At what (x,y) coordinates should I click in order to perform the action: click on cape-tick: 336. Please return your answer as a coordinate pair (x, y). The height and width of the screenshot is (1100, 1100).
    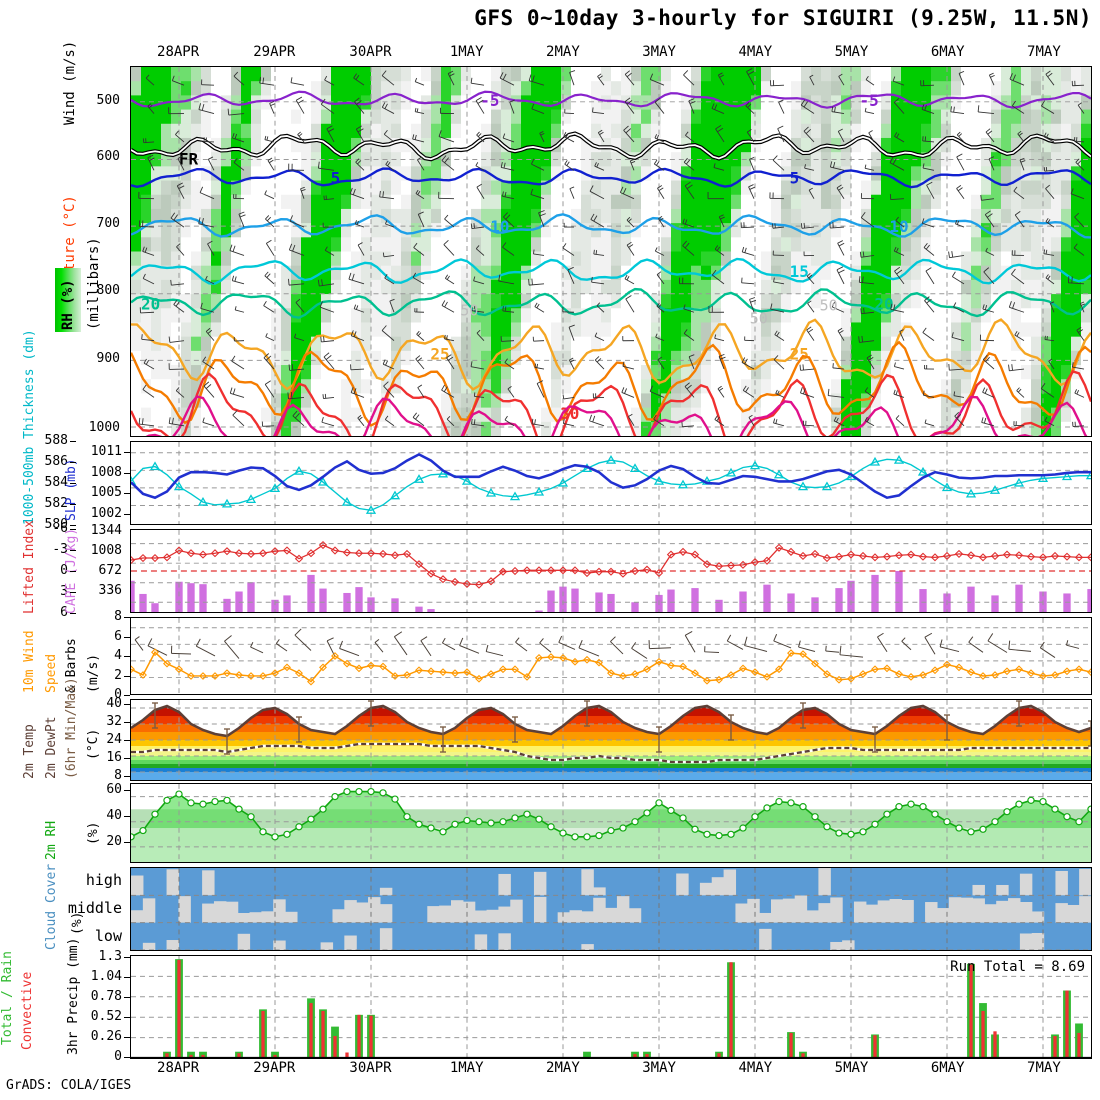
    Looking at the image, I should click on (110, 590).